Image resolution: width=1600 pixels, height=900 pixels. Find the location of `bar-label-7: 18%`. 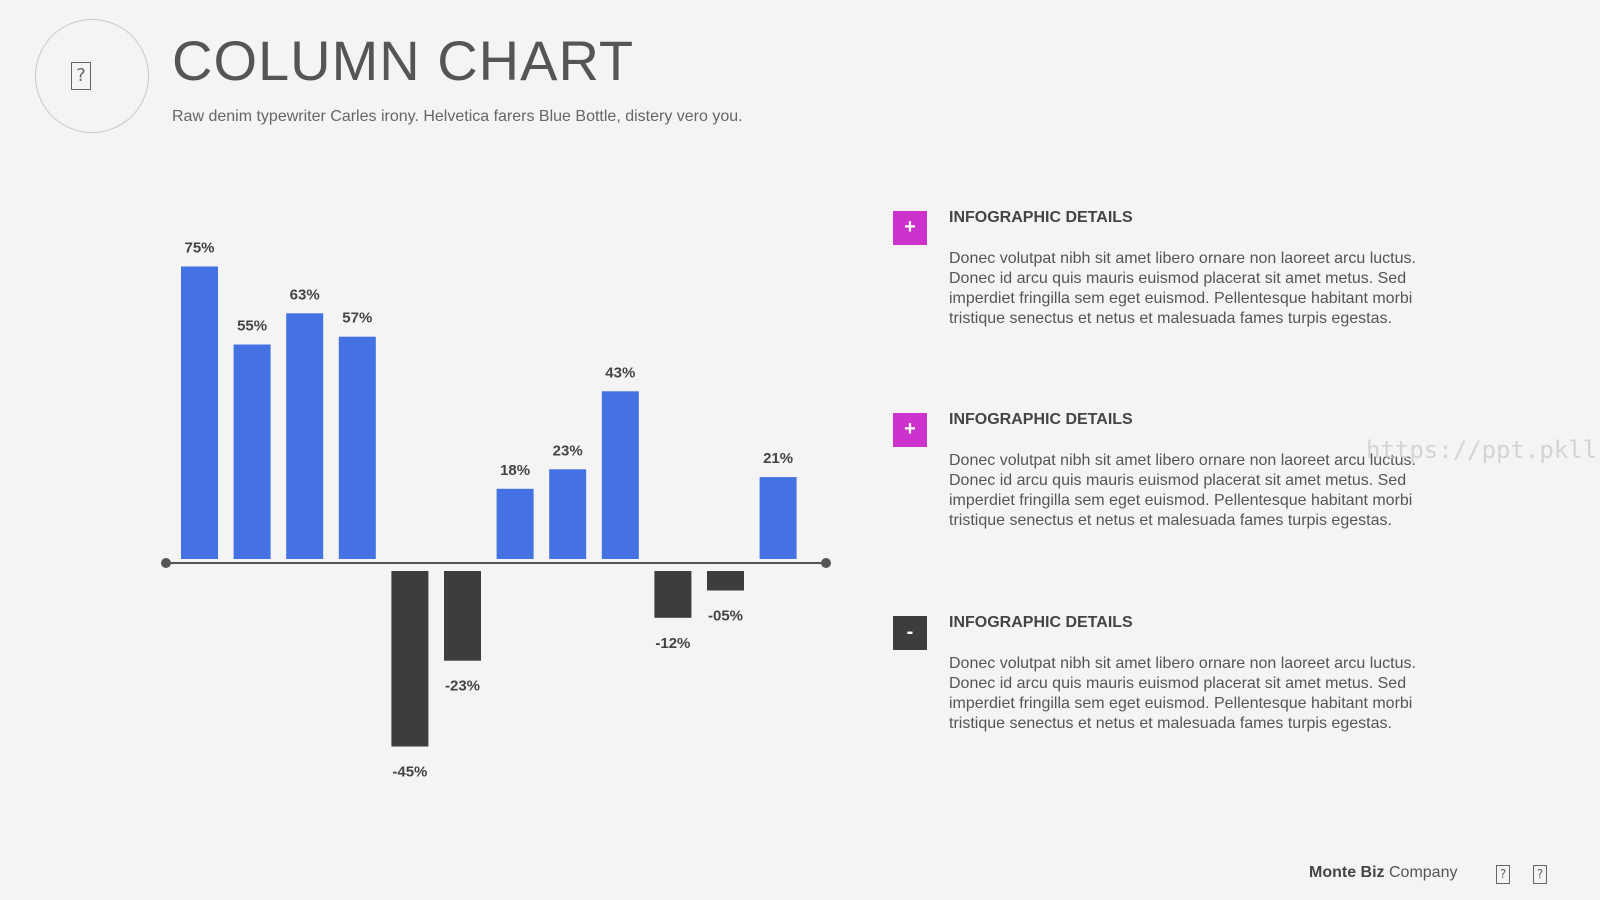

bar-label-7: 18% is located at coordinates (515, 470).